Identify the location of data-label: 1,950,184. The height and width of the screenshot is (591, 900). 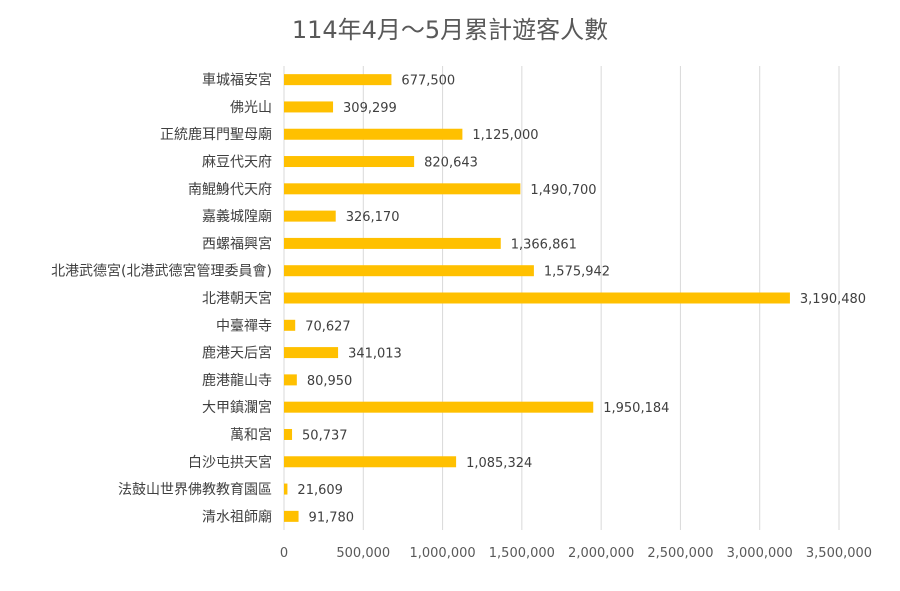
(636, 408).